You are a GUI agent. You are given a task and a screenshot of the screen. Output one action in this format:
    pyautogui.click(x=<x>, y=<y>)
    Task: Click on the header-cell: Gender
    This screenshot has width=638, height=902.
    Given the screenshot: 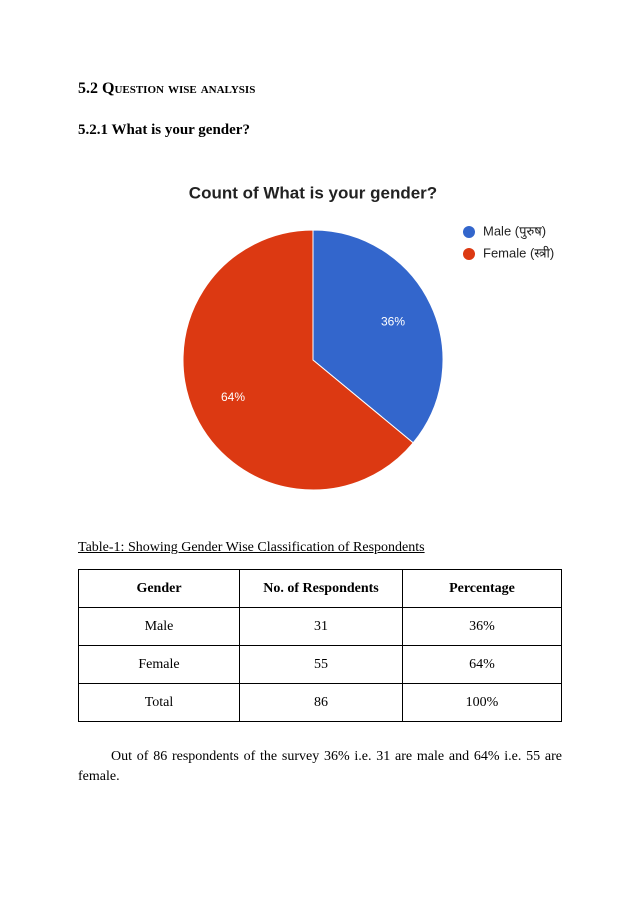 What is the action you would take?
    pyautogui.click(x=159, y=588)
    